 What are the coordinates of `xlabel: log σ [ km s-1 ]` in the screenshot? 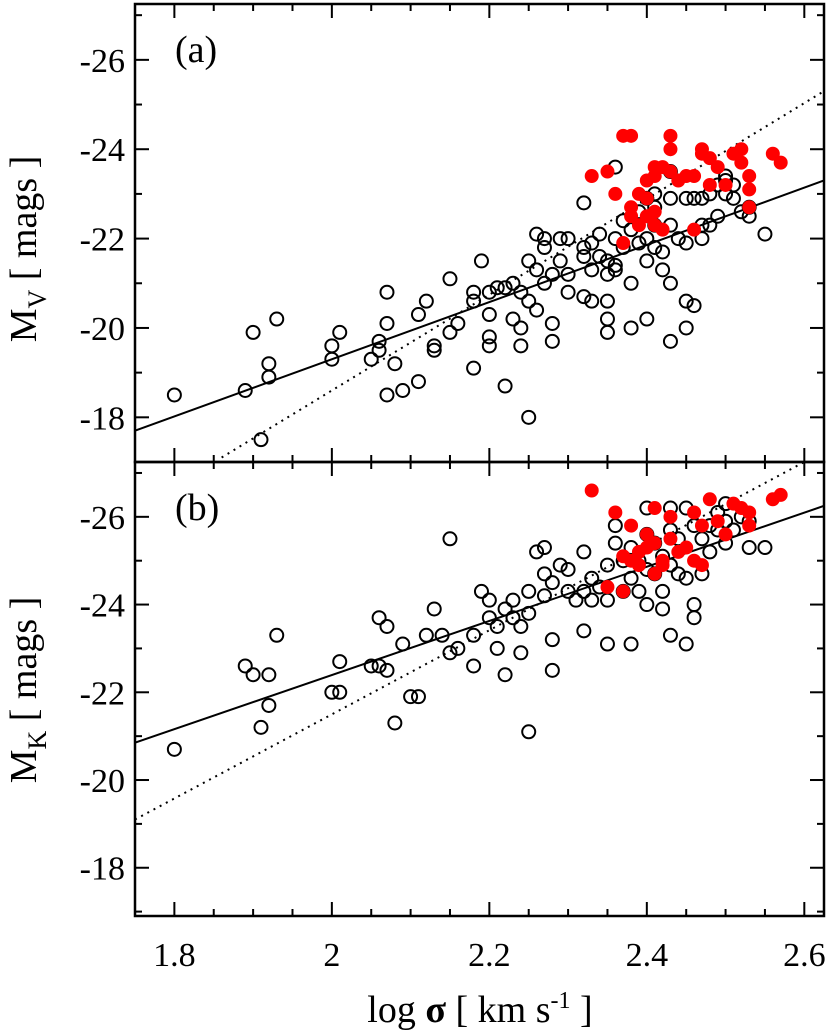 It's located at (479, 1009).